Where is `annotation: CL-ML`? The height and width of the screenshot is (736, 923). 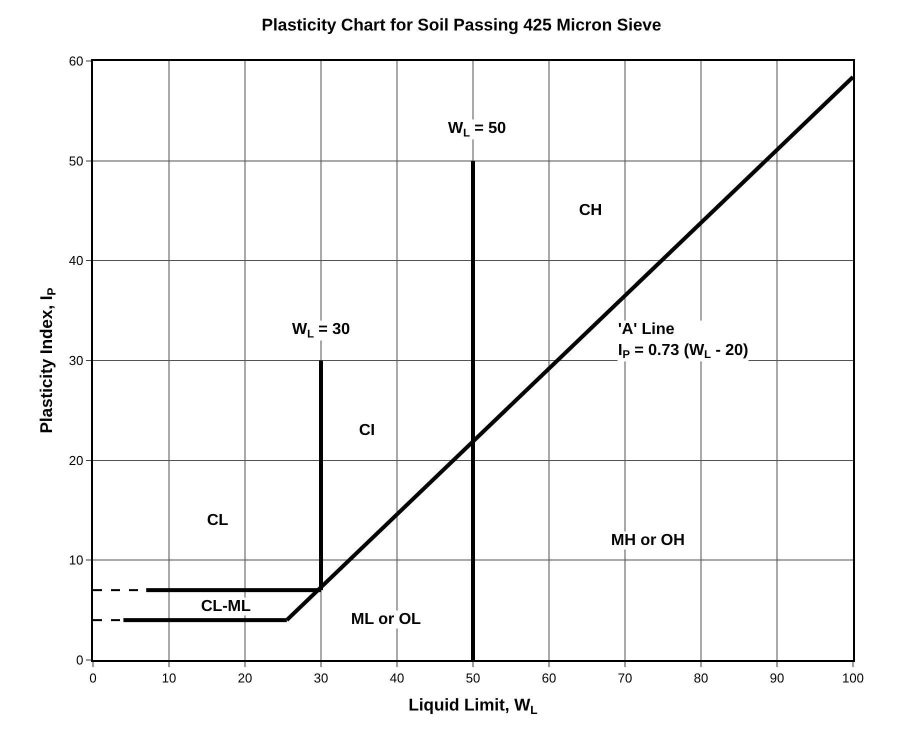 annotation: CL-ML is located at coordinates (226, 606).